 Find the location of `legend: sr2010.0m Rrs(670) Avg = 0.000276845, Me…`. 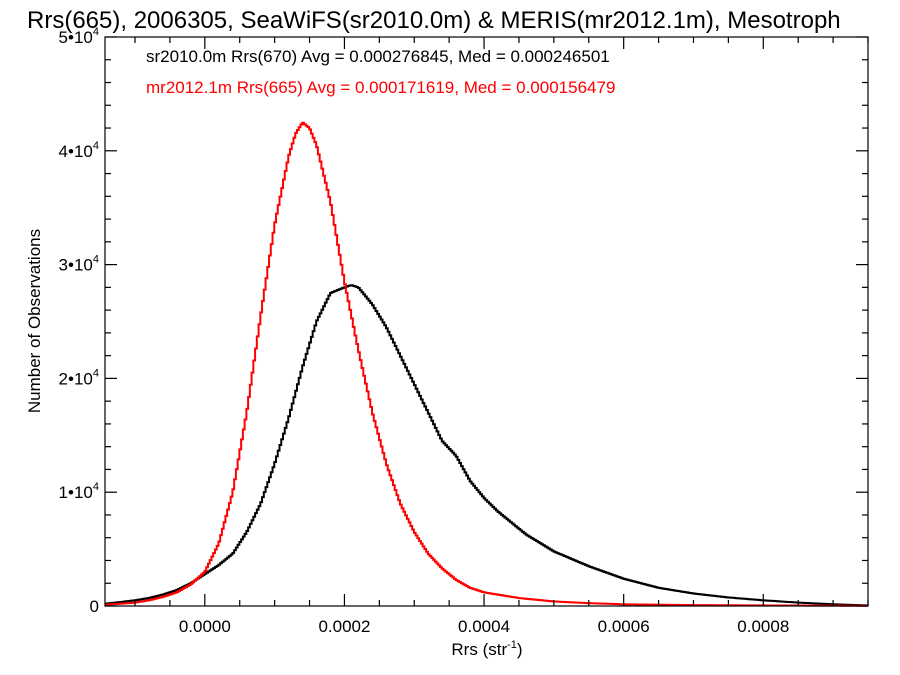

legend: sr2010.0m Rrs(670) Avg = 0.000276845, Me… is located at coordinates (380, 72).